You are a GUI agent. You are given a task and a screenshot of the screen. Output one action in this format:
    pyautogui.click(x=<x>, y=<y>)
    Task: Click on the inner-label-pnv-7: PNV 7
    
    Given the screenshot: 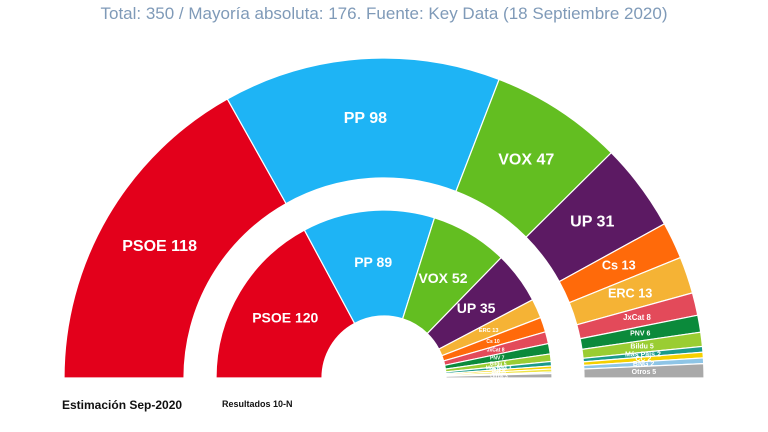 What is the action you would take?
    pyautogui.click(x=497, y=358)
    